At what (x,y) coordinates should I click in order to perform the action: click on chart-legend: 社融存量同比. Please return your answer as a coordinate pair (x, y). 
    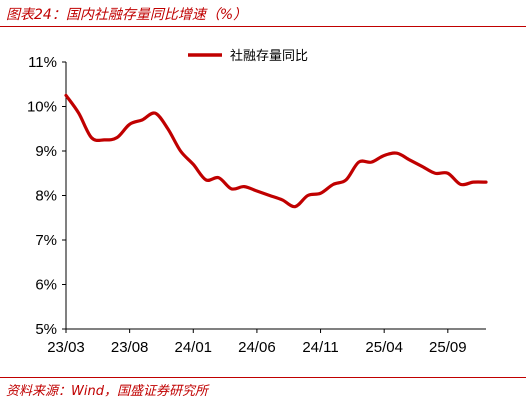
    Looking at the image, I should click on (248, 56).